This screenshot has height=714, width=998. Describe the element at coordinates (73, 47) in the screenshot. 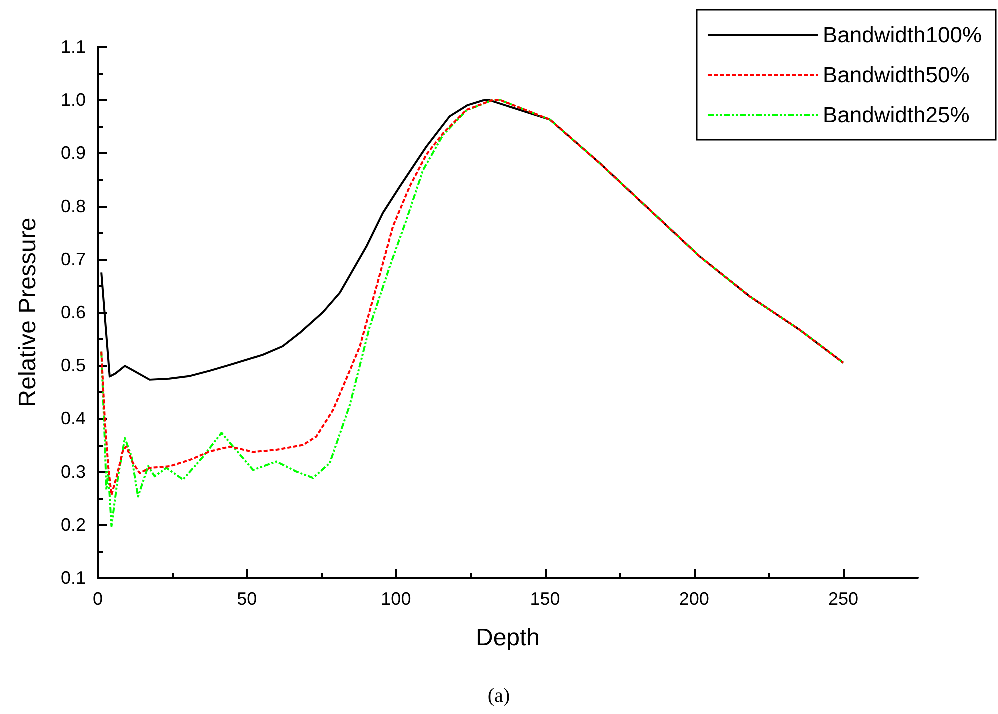

I see `y-tick-label: 1.1` at that location.